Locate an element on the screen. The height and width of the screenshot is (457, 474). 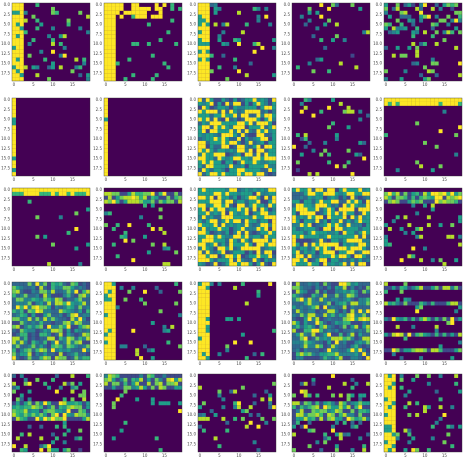
heatmap-panel-border is located at coordinates (143, 227).